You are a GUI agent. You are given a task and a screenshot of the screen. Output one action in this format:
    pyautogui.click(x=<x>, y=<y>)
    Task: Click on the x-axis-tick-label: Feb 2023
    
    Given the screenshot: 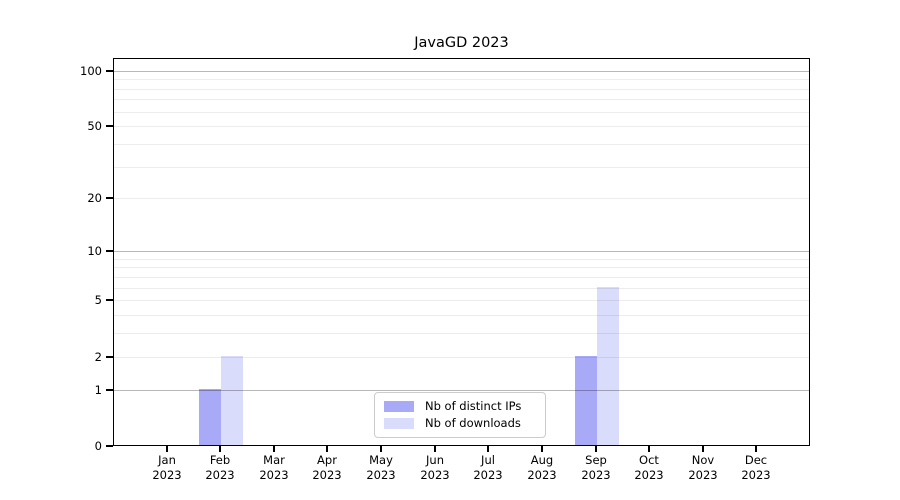 What is the action you would take?
    pyautogui.click(x=220, y=467)
    